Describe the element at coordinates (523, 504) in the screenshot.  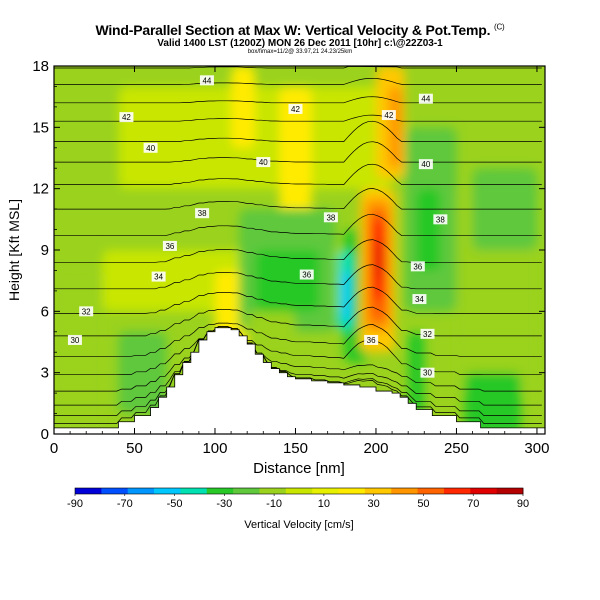
I see `colorbar-tick-label: 90` at that location.